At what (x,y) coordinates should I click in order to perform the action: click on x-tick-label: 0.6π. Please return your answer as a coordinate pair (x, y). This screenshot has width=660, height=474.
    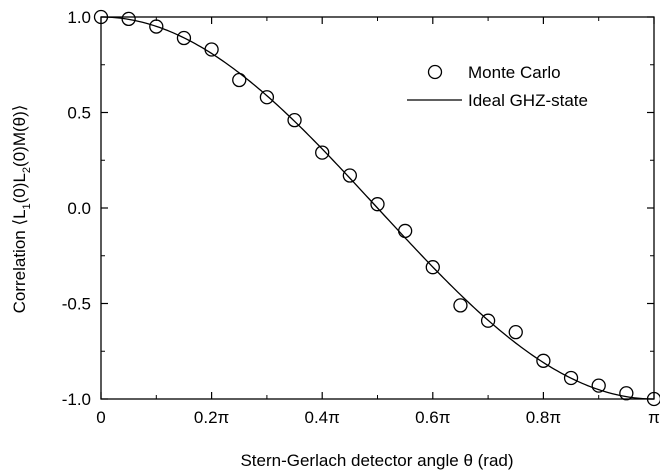
    Looking at the image, I should click on (432, 417).